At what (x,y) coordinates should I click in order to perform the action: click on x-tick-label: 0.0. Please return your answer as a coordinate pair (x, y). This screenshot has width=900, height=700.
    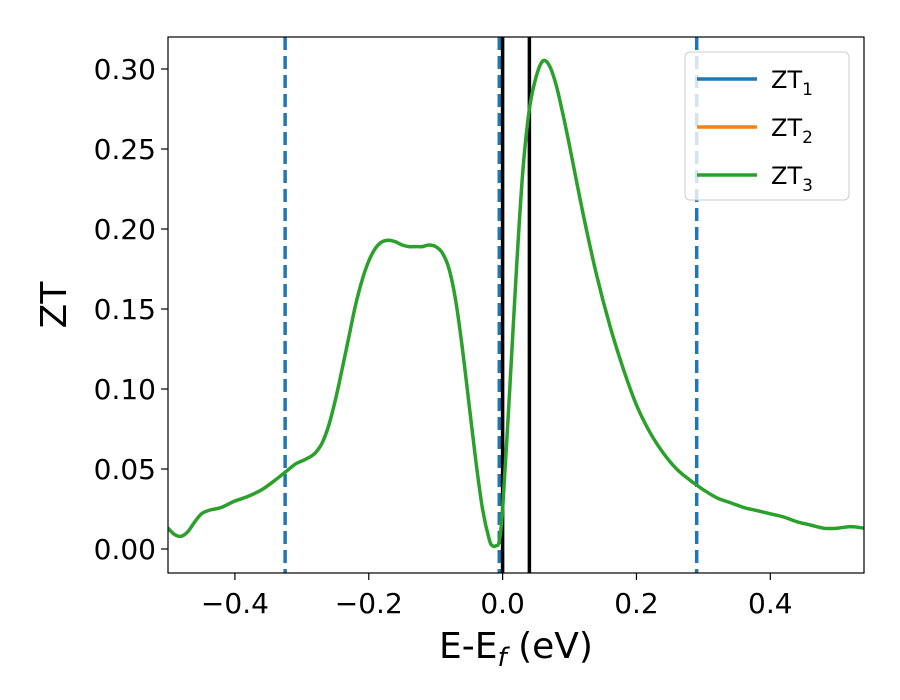
    Looking at the image, I should click on (502, 603).